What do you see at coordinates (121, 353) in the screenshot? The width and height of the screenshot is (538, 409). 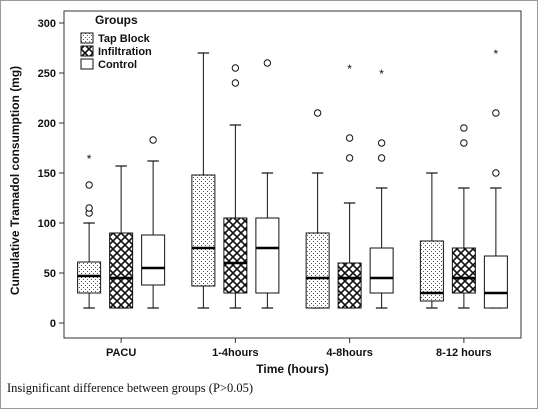 I see `x-tick-label: PACU` at bounding box center [121, 353].